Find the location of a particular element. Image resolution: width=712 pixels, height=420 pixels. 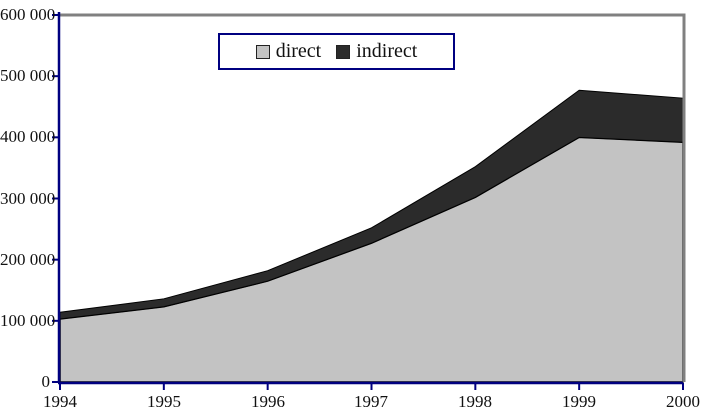

y-axis-tick-label: 0 is located at coordinates (46, 381).